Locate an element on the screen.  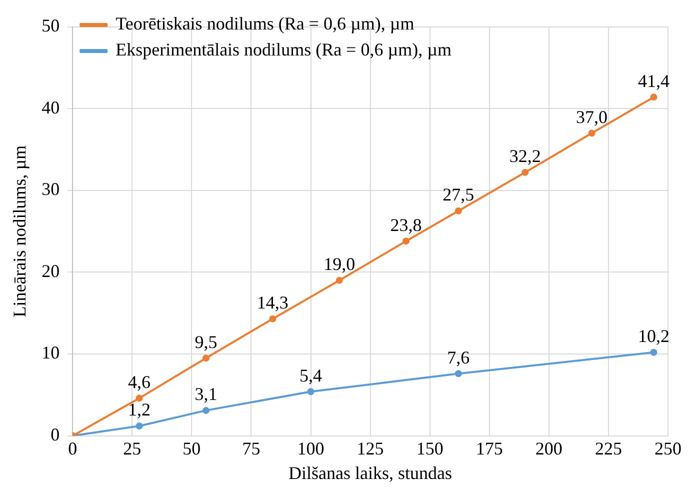
legend-label: Eksperimentālais nodilums (Ra = 0,6 µm), µm is located at coordinates (284, 50).